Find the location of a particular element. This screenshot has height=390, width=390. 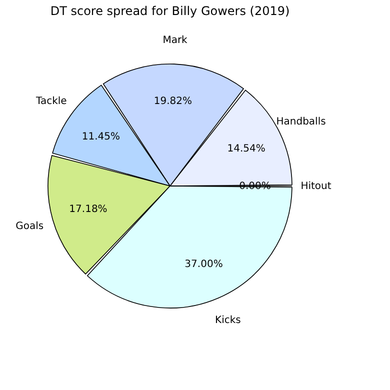

slice-label: Handballs is located at coordinates (301, 122).